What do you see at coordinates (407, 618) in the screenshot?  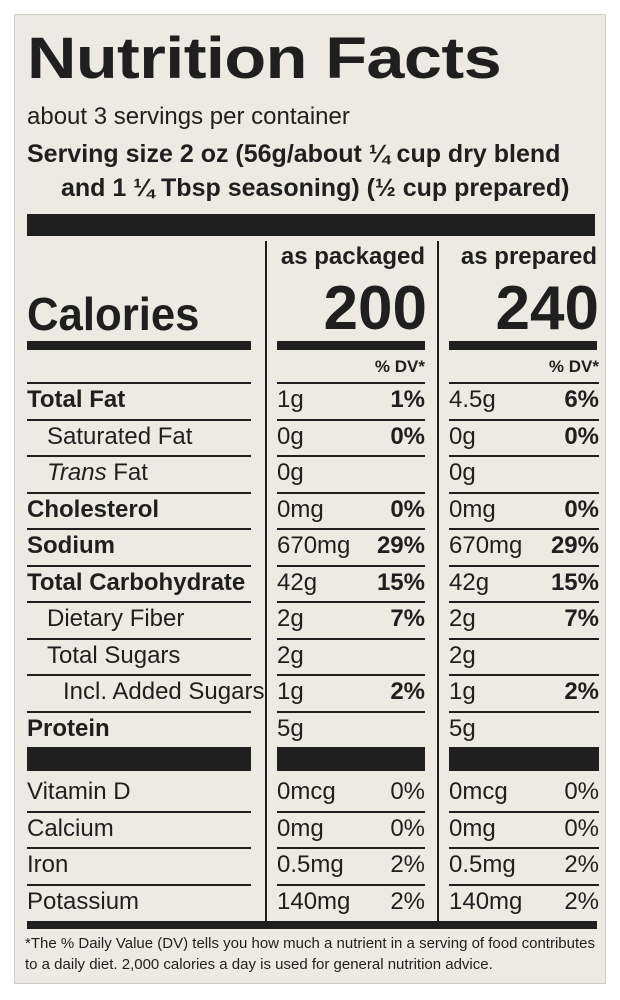 I see `packaged-dv: 7%` at bounding box center [407, 618].